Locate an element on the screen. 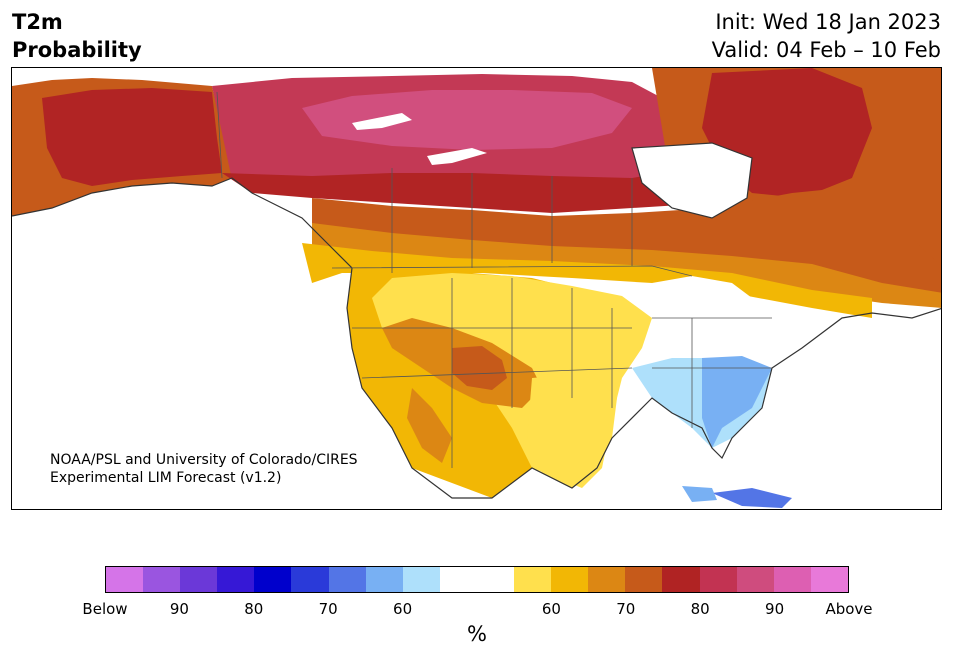 Image resolution: width=953 pixels, height=659 pixels. probability-colorbar is located at coordinates (477, 579).